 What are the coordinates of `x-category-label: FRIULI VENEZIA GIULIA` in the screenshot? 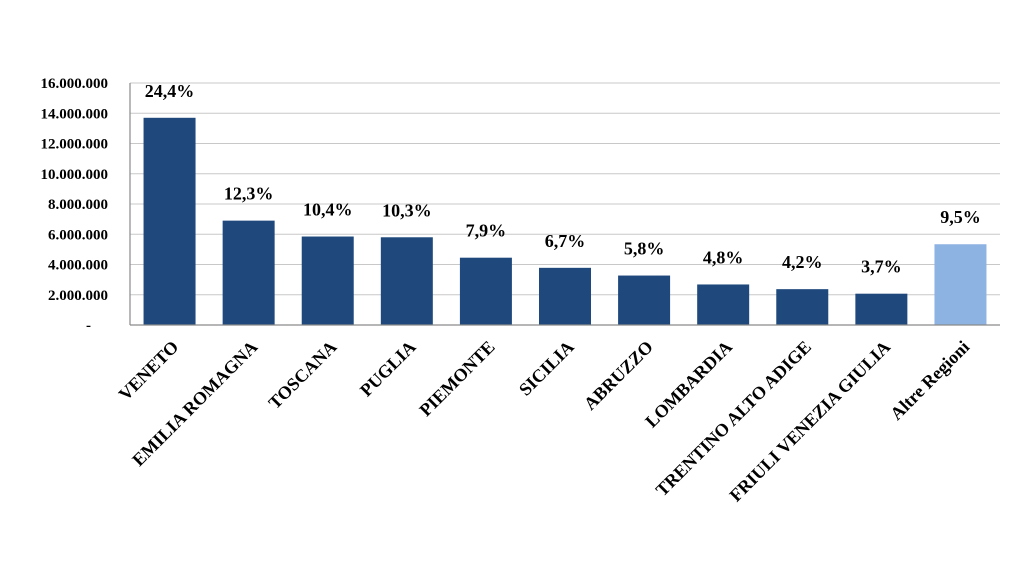 It's located at (809, 421).